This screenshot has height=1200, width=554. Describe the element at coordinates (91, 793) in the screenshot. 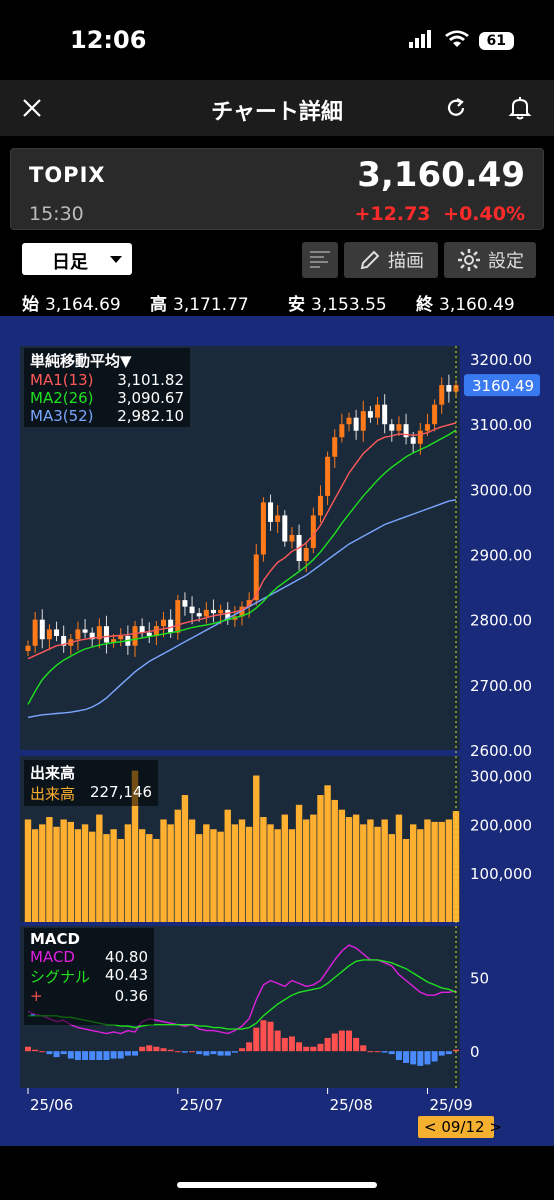

I see `volume-row: 出来高 227,146` at that location.